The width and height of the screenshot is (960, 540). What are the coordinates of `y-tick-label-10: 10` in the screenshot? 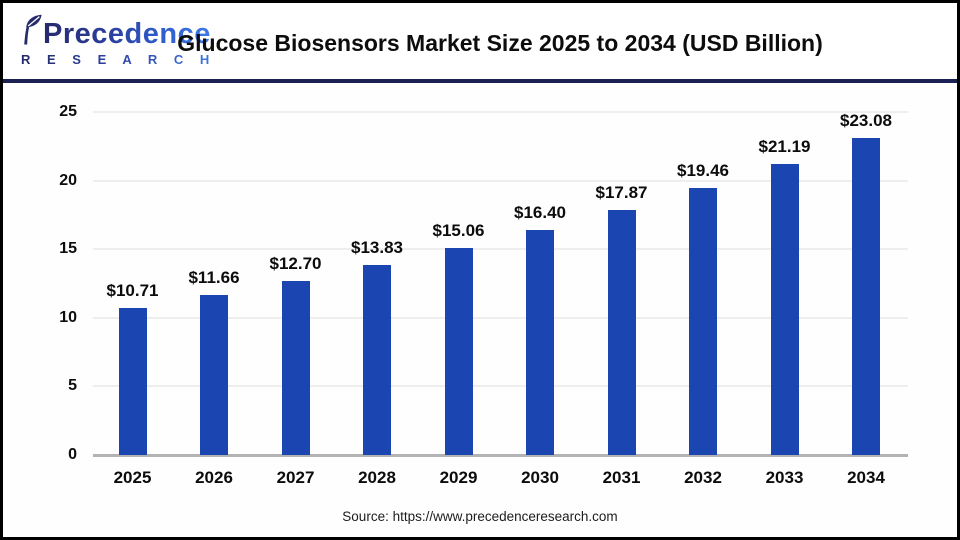 It's located at (68, 317).